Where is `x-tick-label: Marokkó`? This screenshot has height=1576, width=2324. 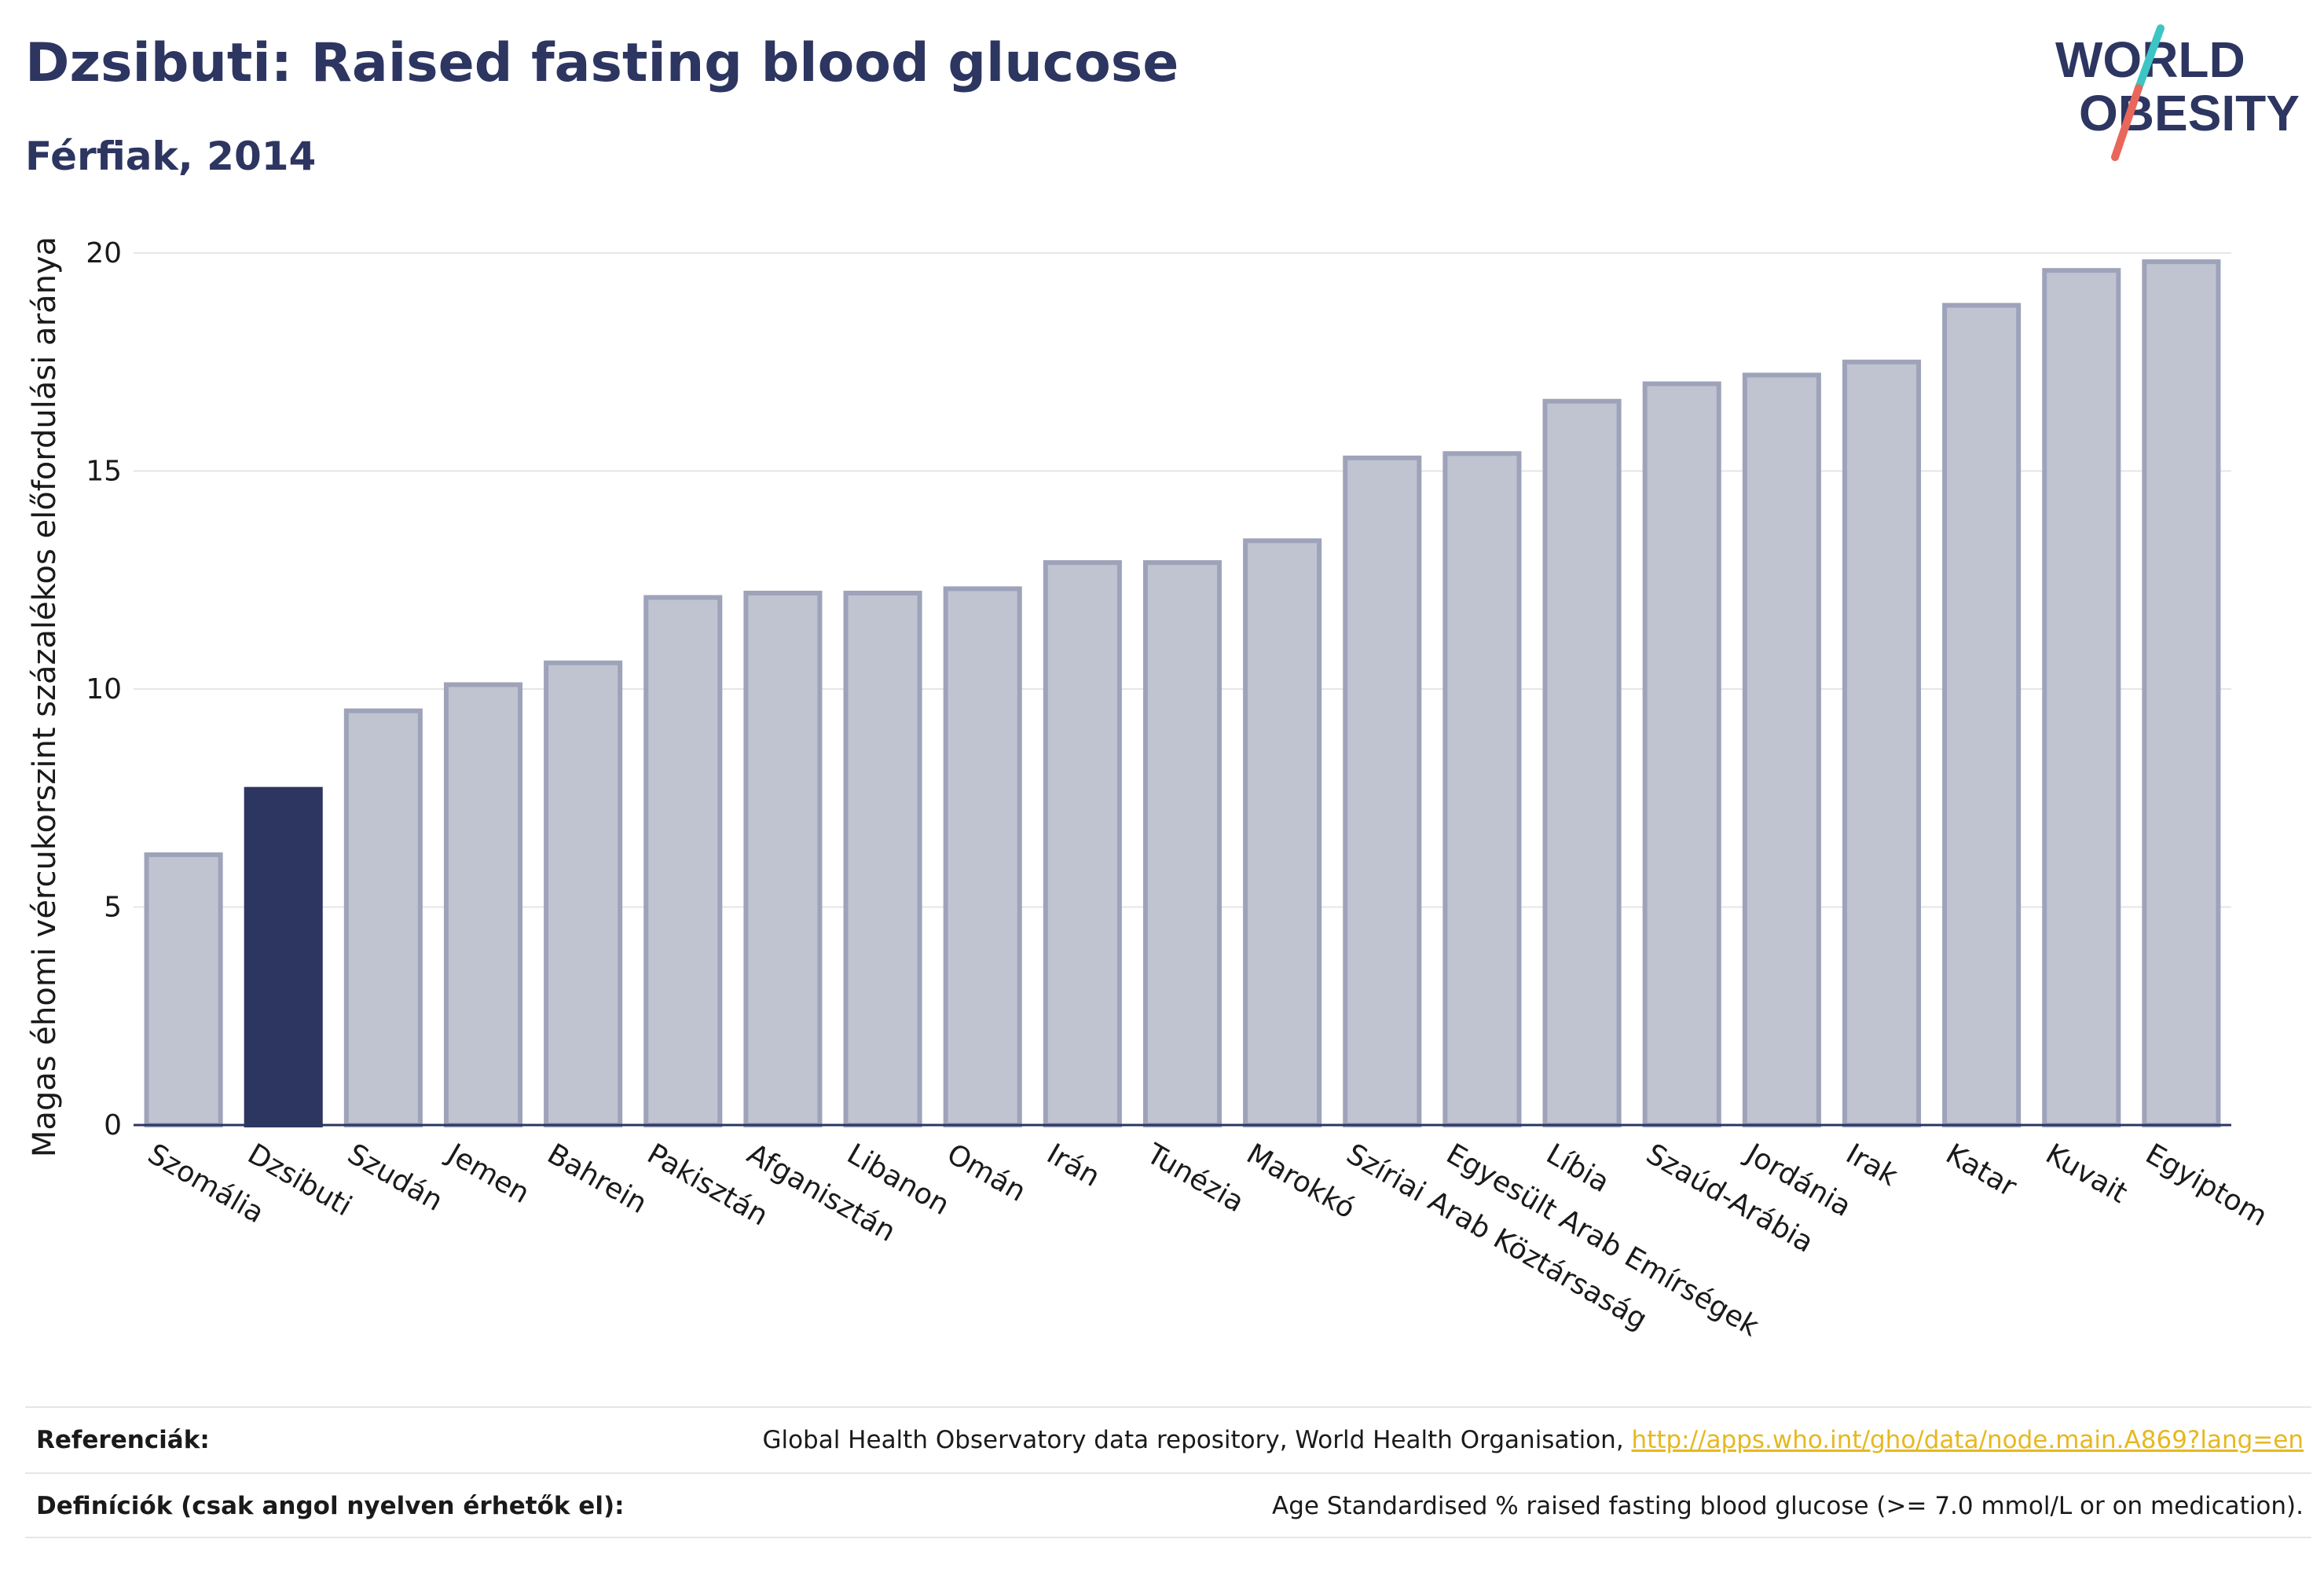
x-tick-label: Marokkó is located at coordinates (1301, 1181).